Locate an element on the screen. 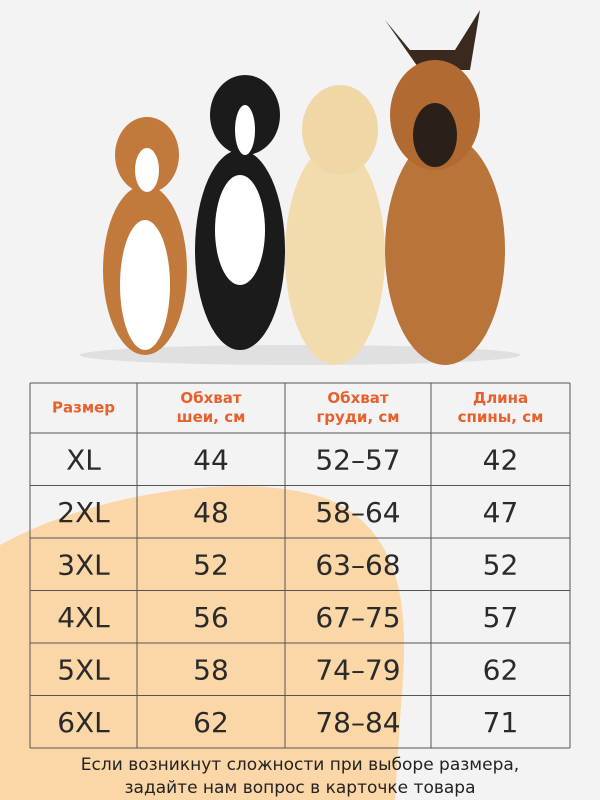  table-cell: 56 is located at coordinates (211, 617).